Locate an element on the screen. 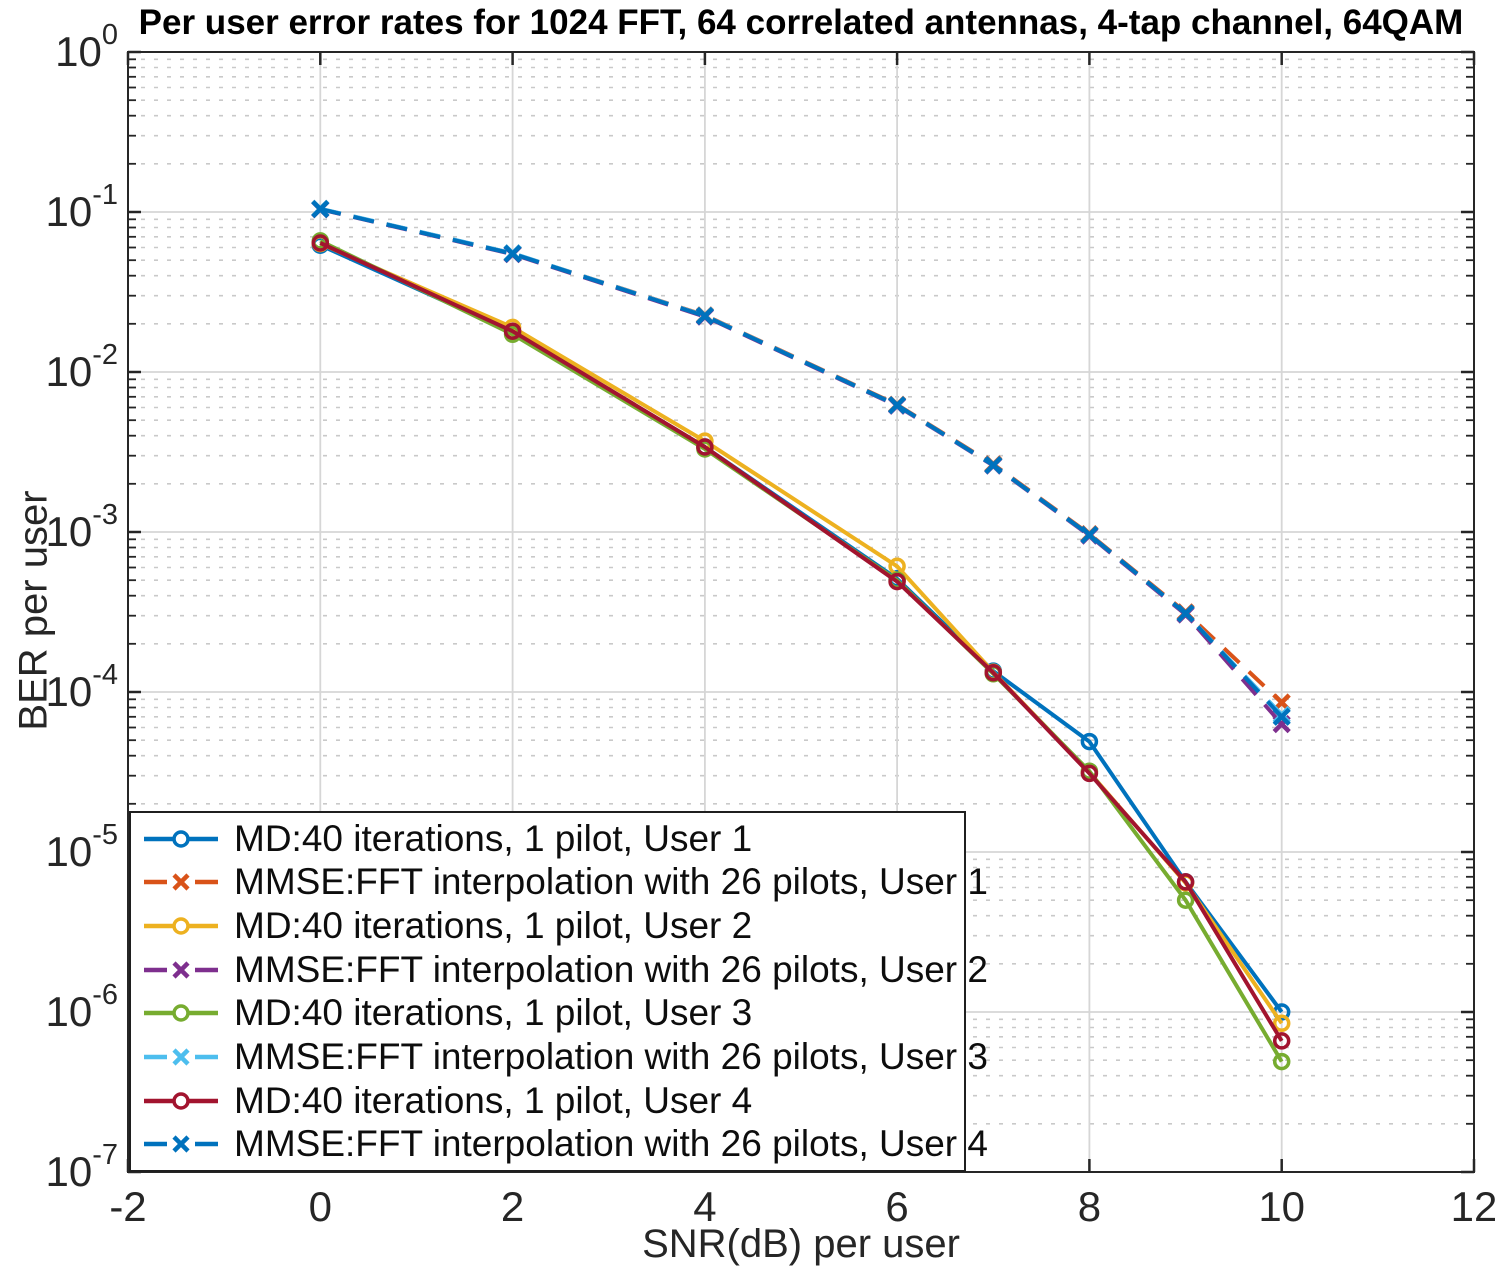 This screenshot has width=1495, height=1271. svg-text: 10⁻² is located at coordinates (81, 367).